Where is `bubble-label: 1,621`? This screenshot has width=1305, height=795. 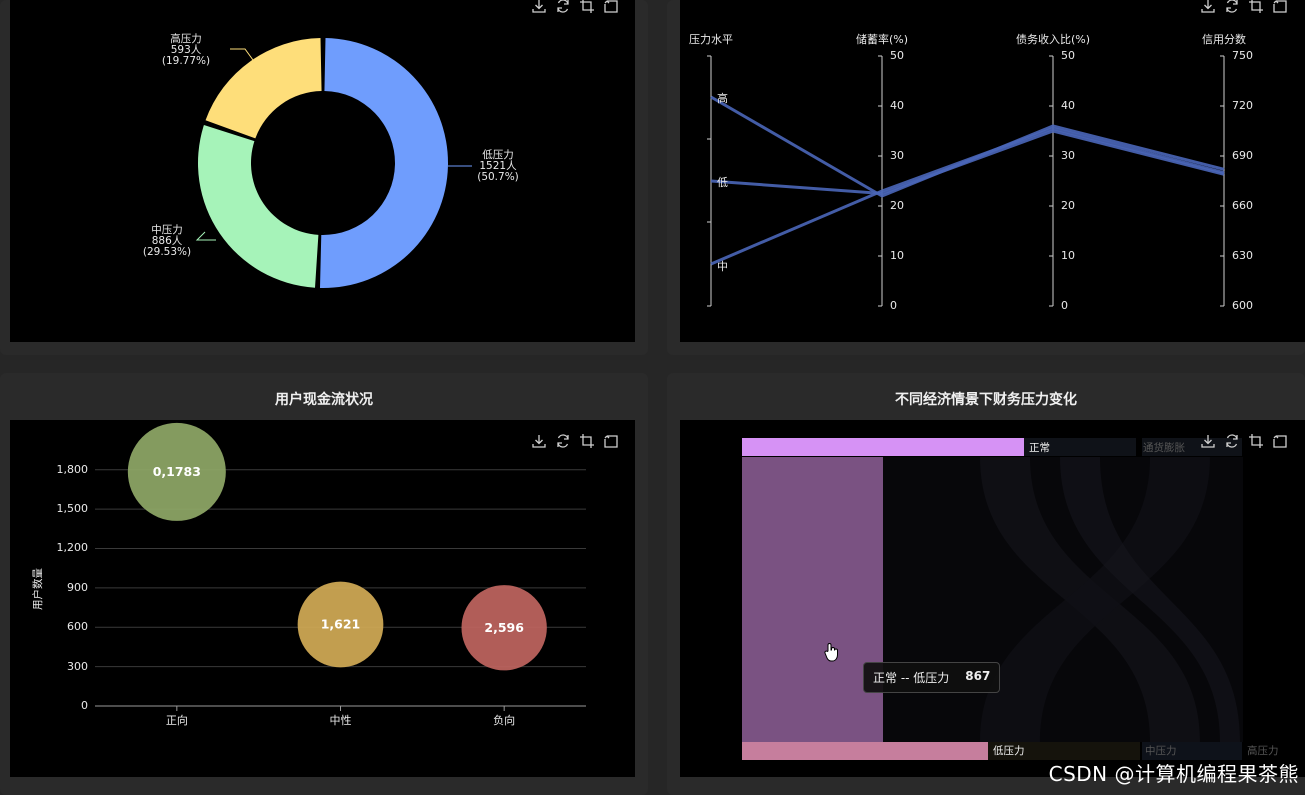
bubble-label: 1,621 is located at coordinates (341, 623).